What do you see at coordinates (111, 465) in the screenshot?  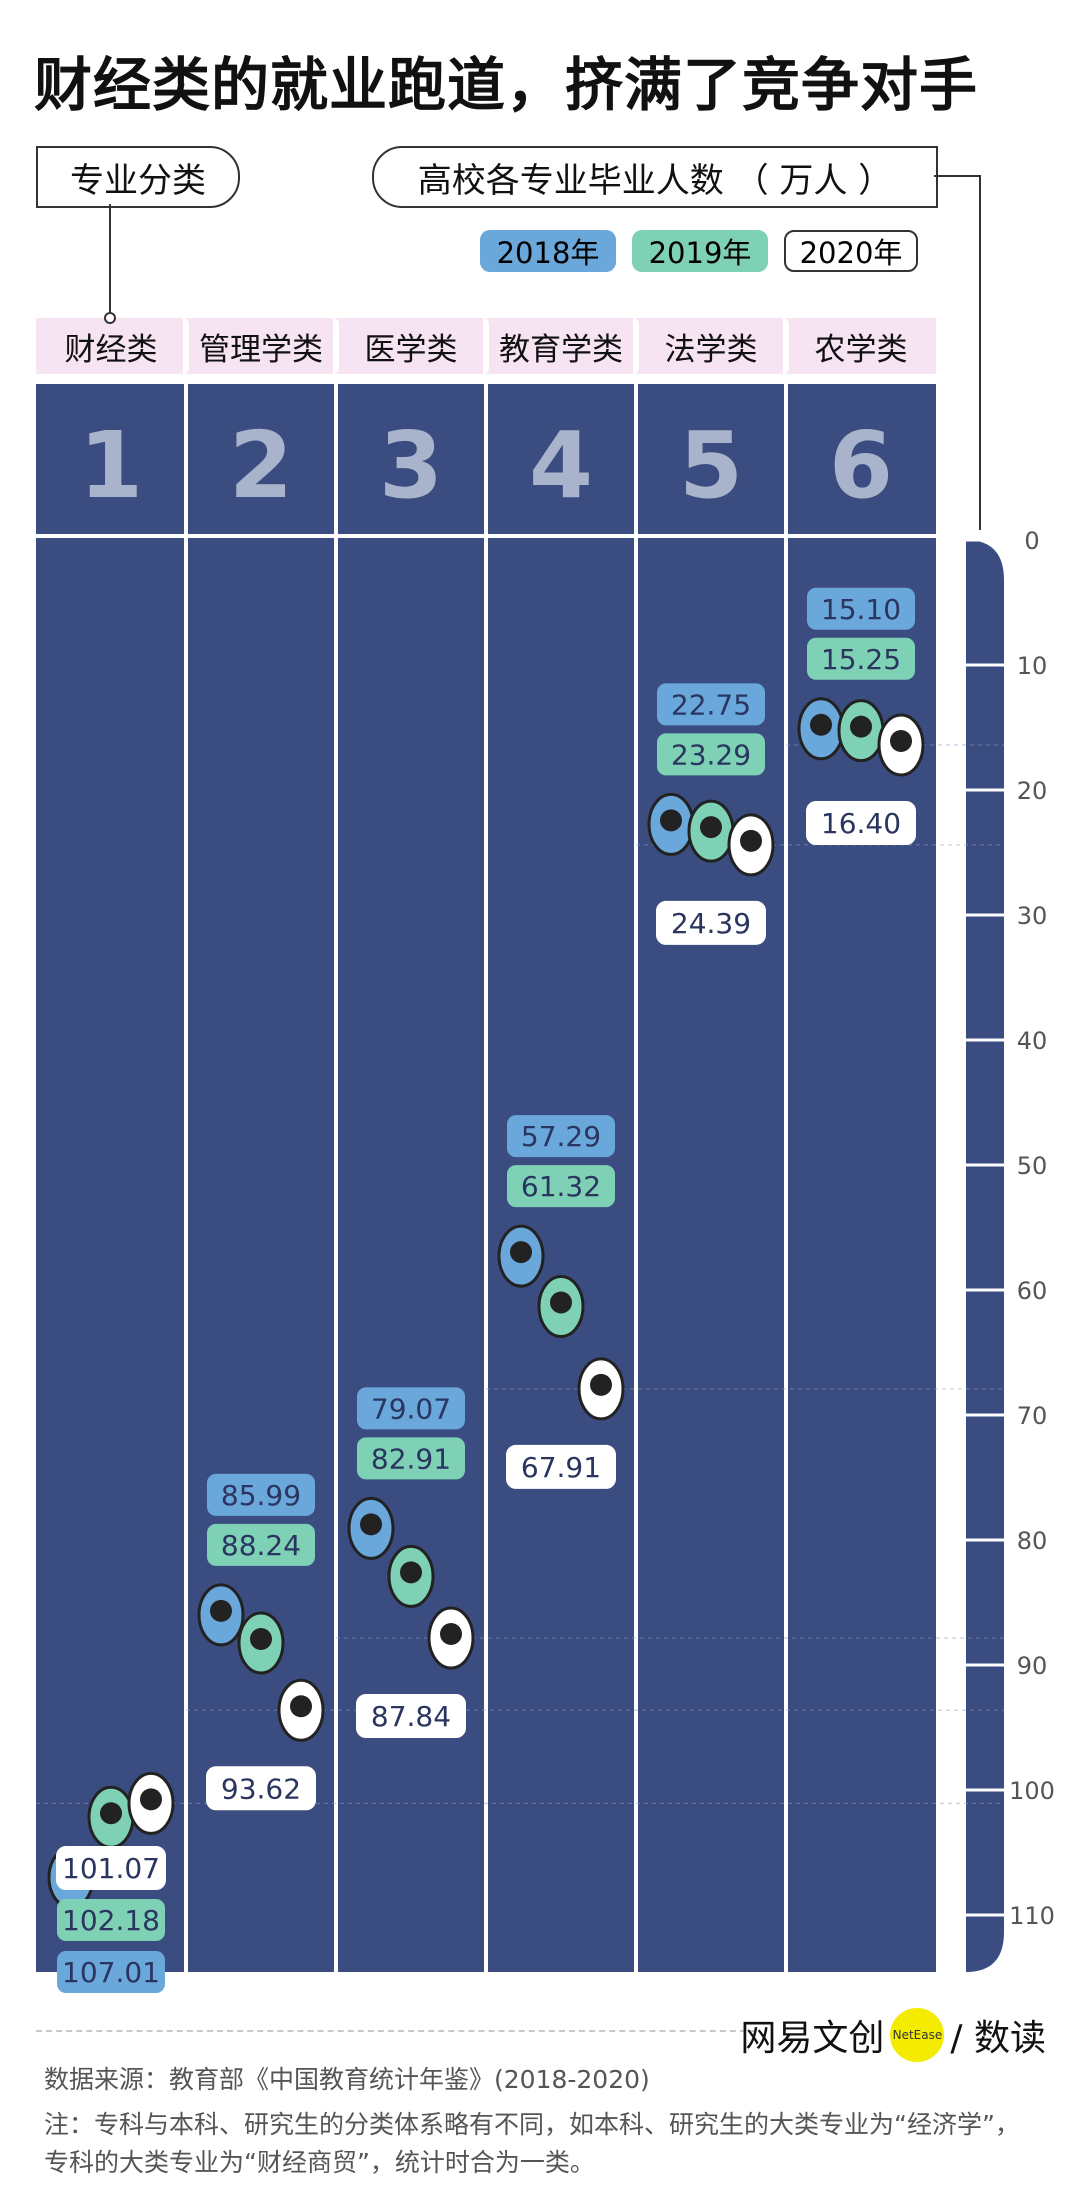 I see `lane-number: 1` at bounding box center [111, 465].